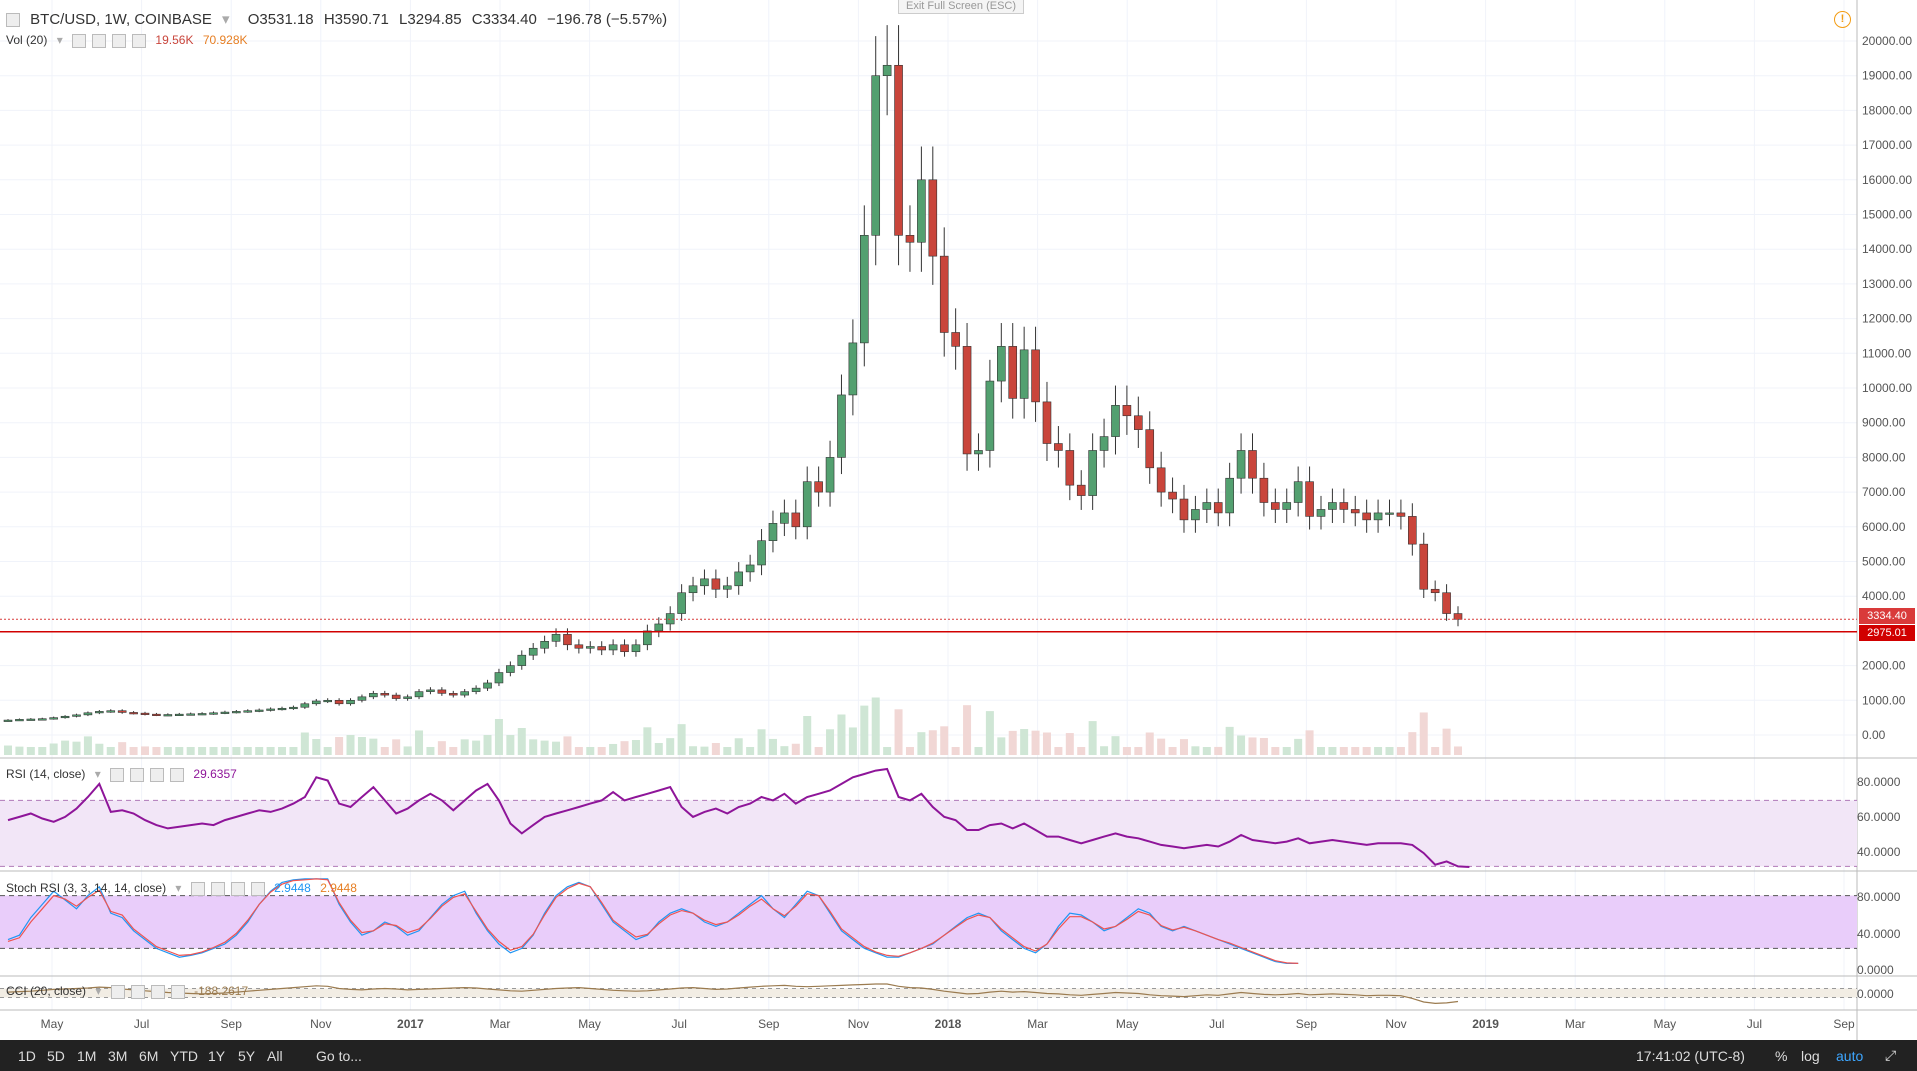 The image size is (1917, 1071). I want to click on time-tick: 2017, so click(410, 1024).